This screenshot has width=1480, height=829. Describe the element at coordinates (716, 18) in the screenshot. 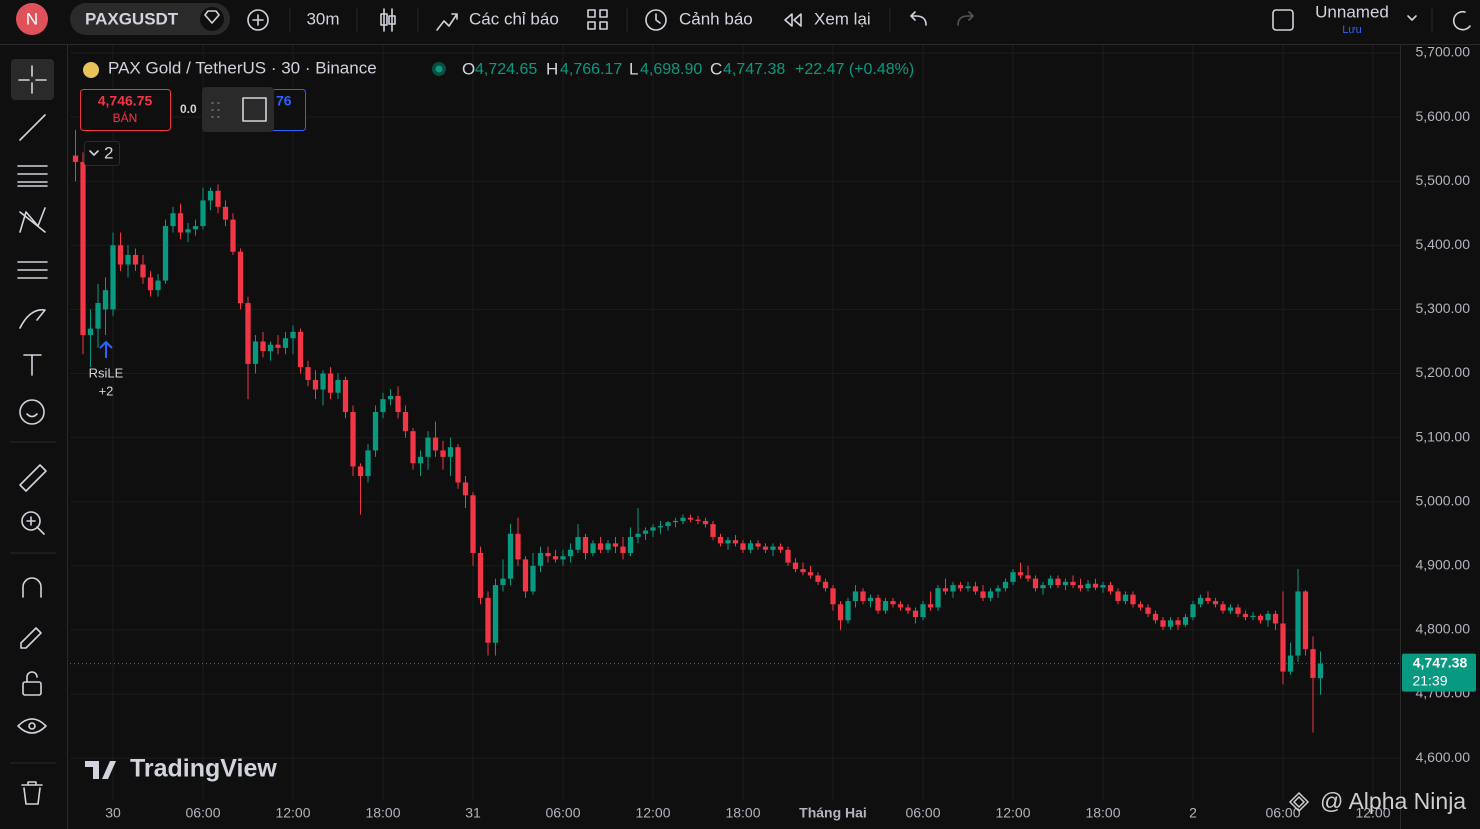

I see `alerts-button: Cảnh báo` at that location.